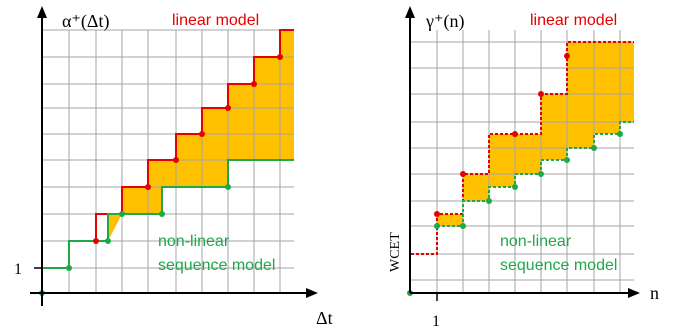 The height and width of the screenshot is (332, 681). I want to click on right-initial-curve, so click(423, 259).